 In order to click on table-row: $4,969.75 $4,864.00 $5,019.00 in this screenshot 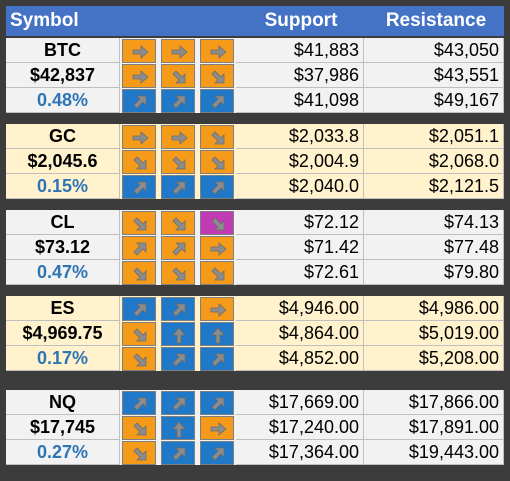, I will do `click(255, 333)`.